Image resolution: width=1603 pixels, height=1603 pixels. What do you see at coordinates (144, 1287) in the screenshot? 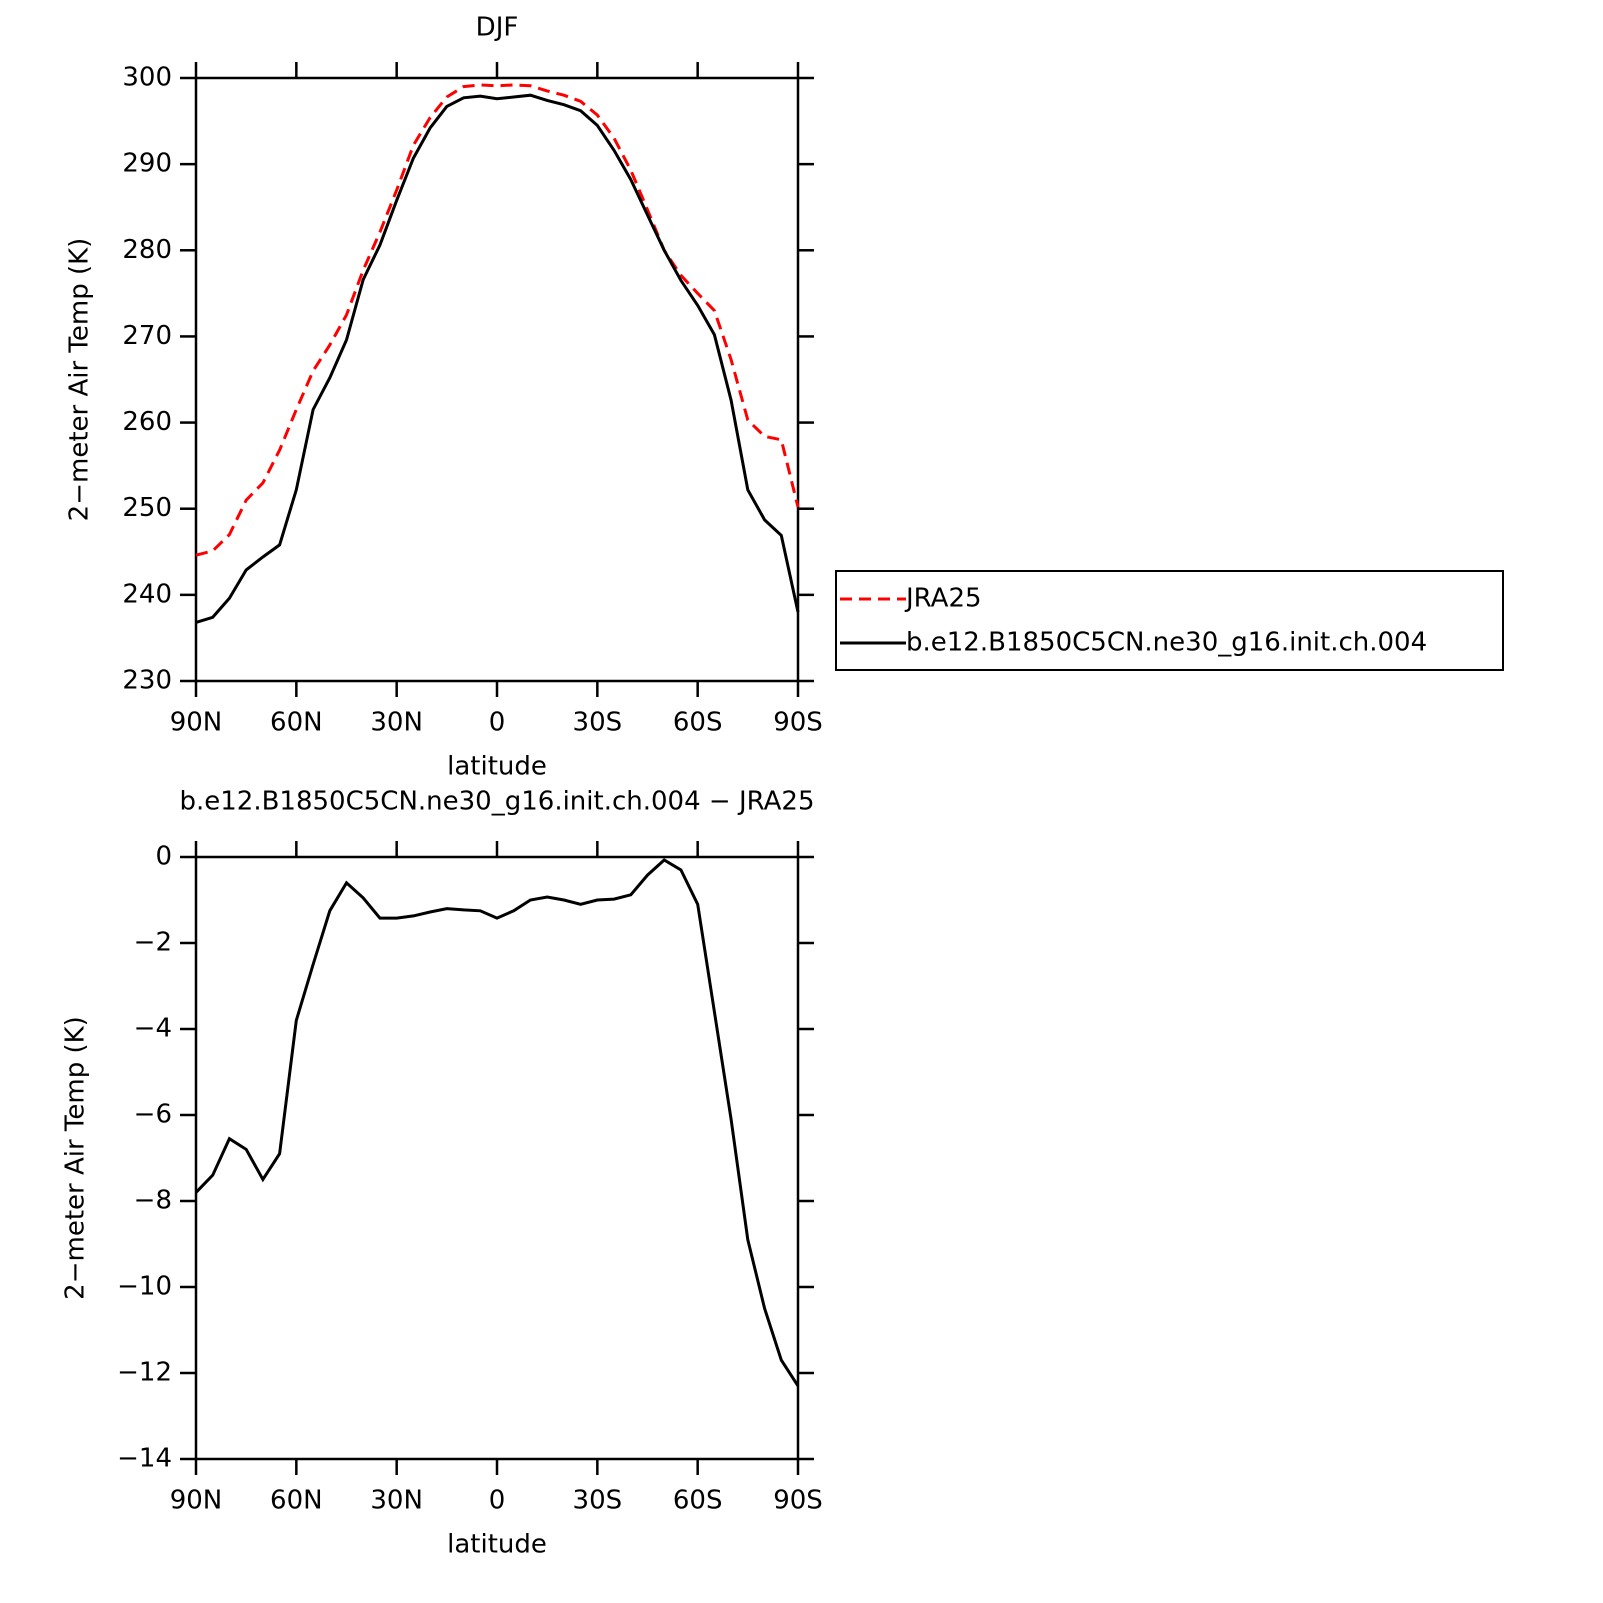
I see `y-tick-label: −10` at bounding box center [144, 1287].